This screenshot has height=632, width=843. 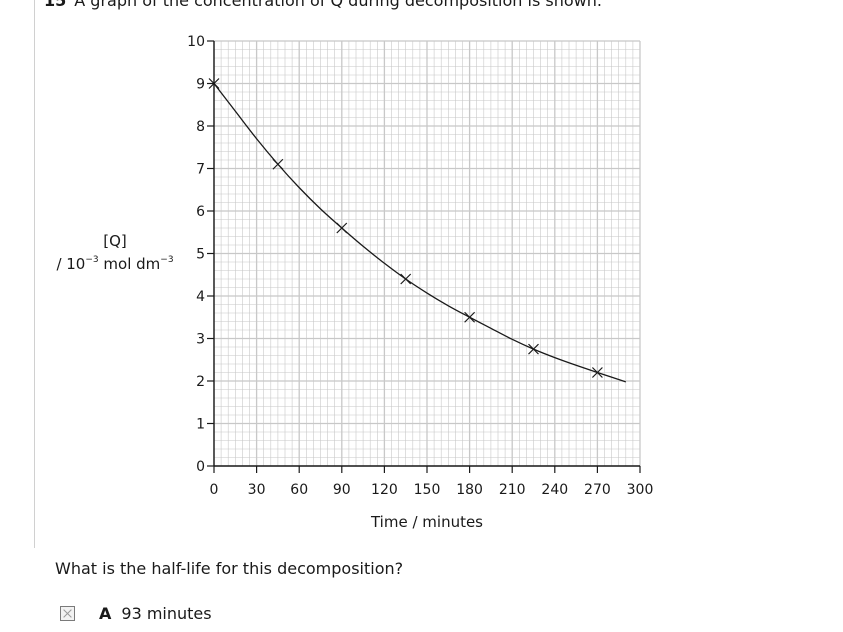 I want to click on y-axis-label-line1: [Q], so click(x=115, y=241).